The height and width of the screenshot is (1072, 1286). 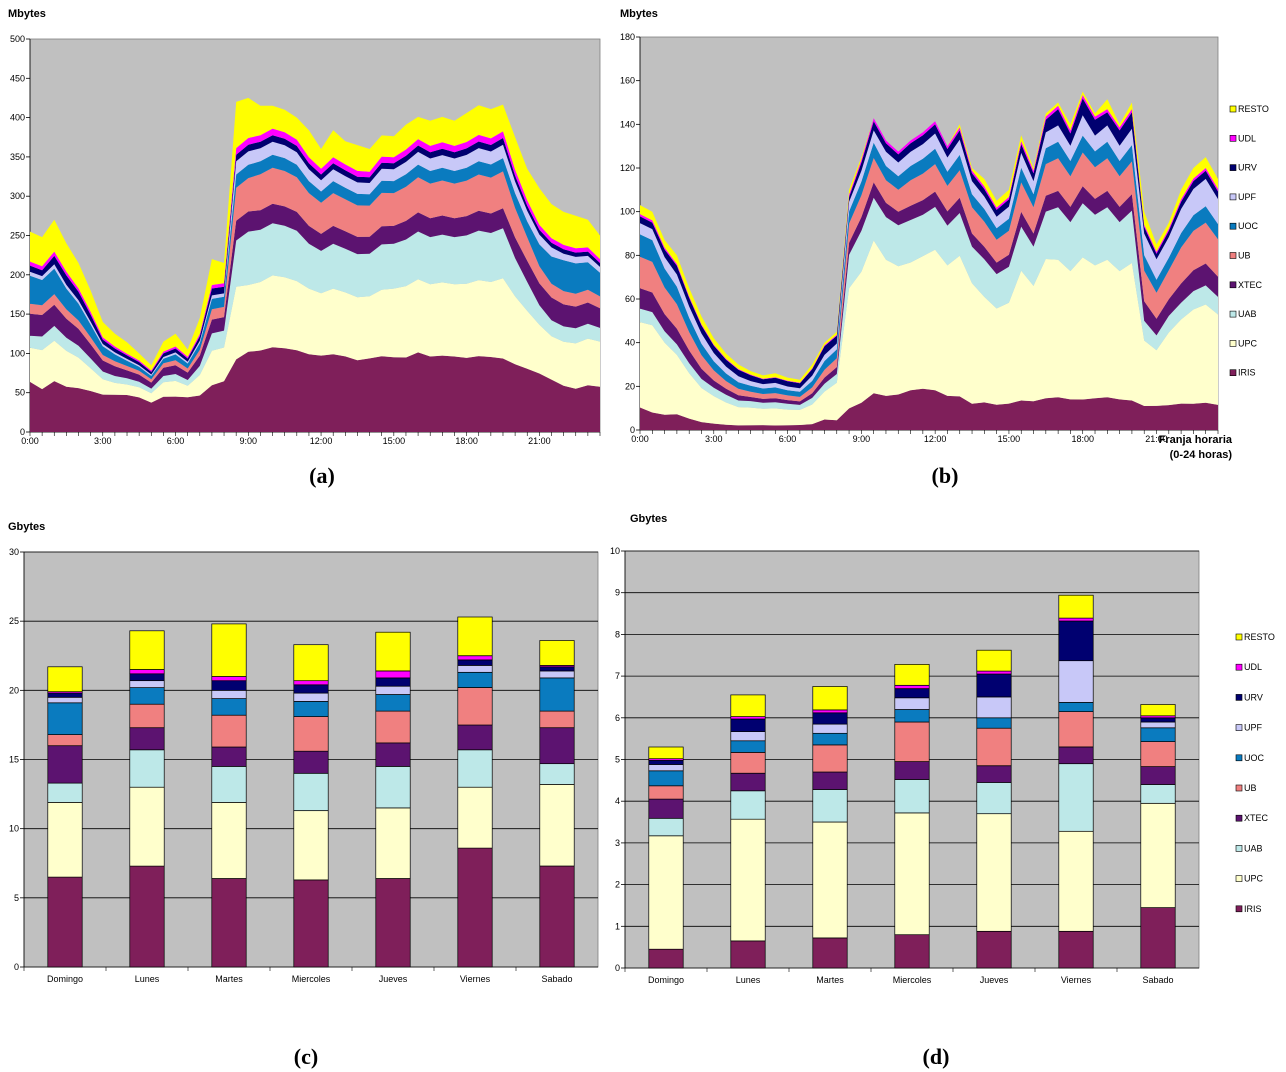 What do you see at coordinates (912, 796) in the screenshot?
I see `bar-segment-uab-miercoles-d` at bounding box center [912, 796].